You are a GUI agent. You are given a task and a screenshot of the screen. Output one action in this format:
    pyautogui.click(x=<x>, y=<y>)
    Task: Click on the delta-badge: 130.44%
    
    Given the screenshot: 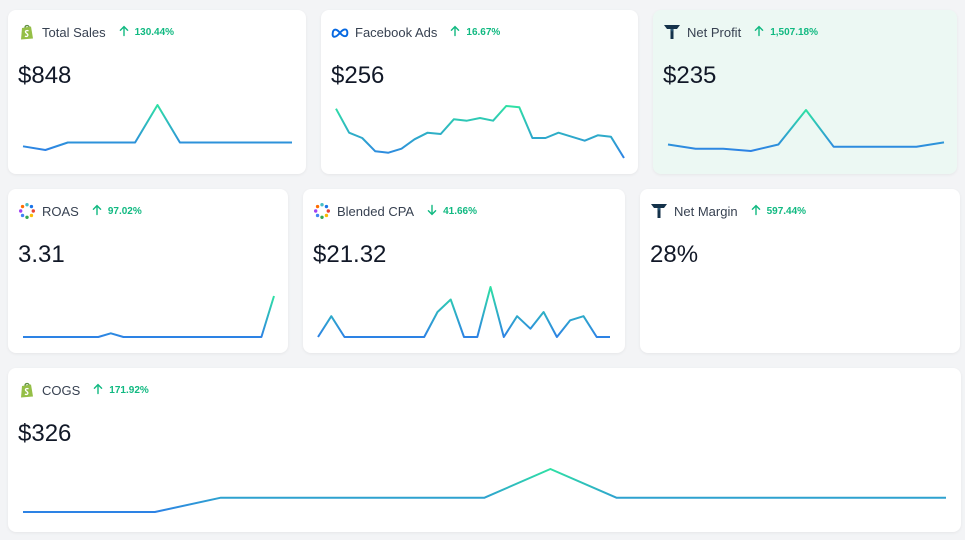 What is the action you would take?
    pyautogui.click(x=146, y=32)
    